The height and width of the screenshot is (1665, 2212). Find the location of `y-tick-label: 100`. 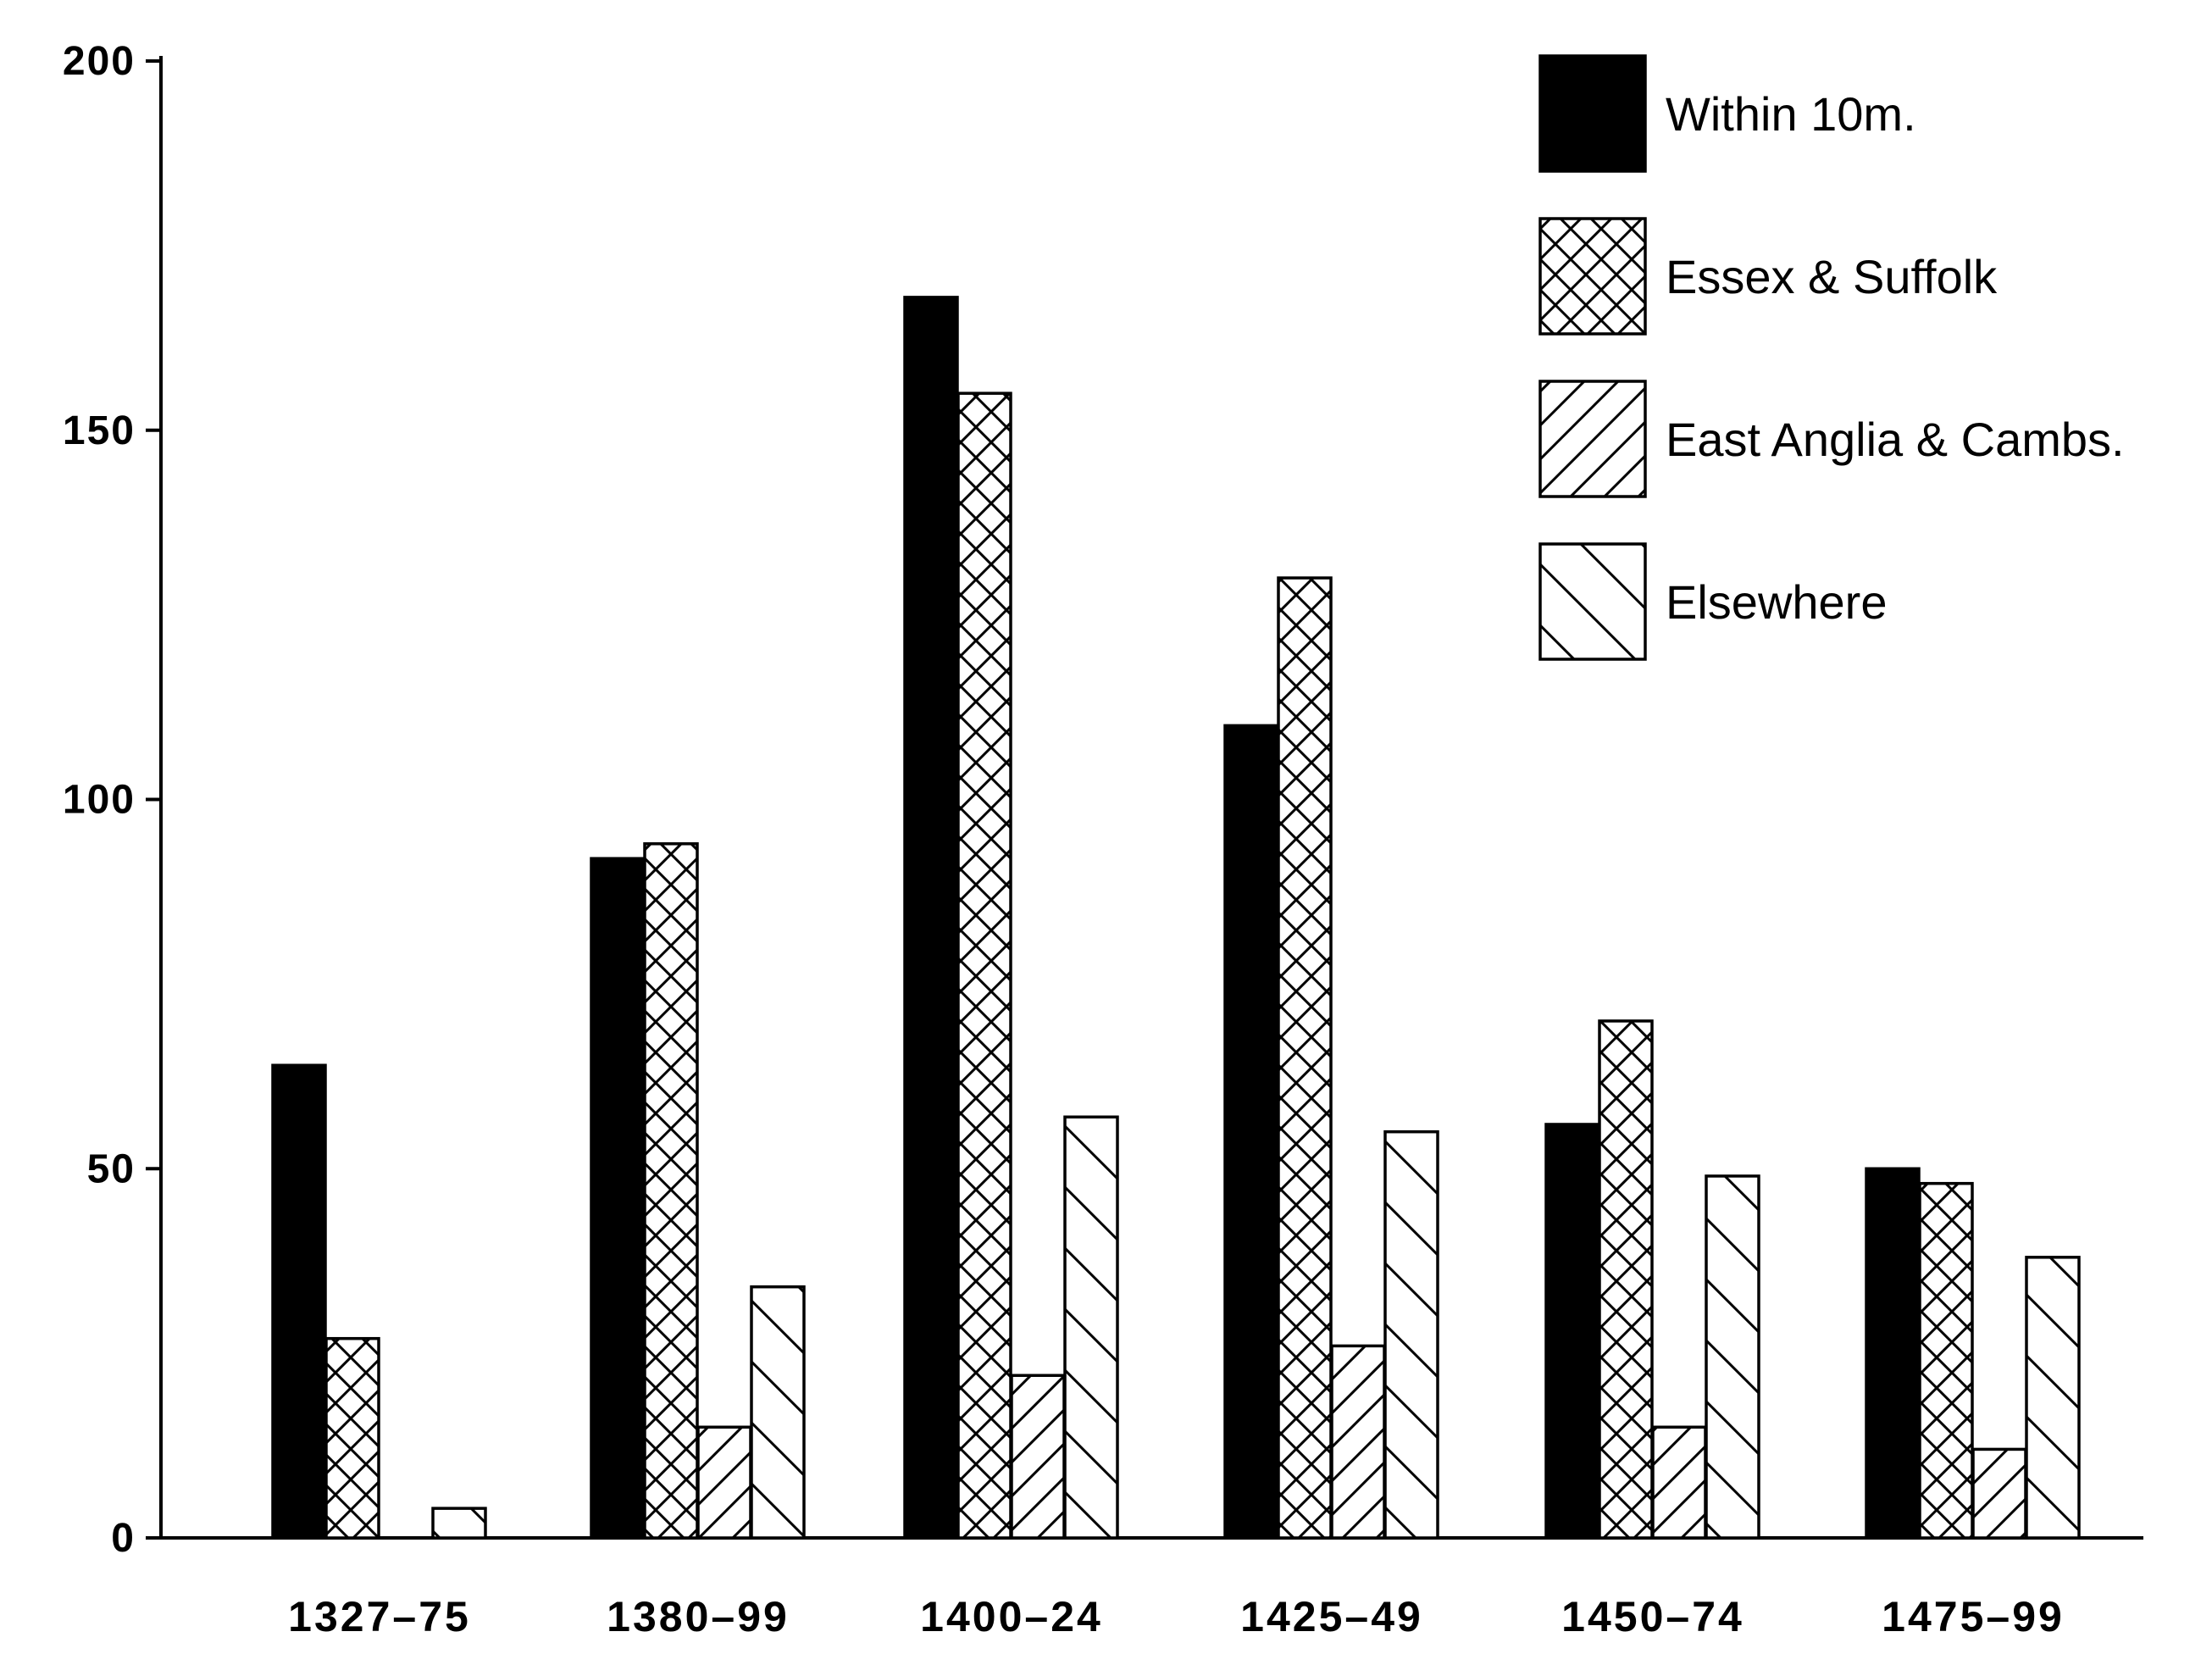

y-tick-label: 100 is located at coordinates (100, 800).